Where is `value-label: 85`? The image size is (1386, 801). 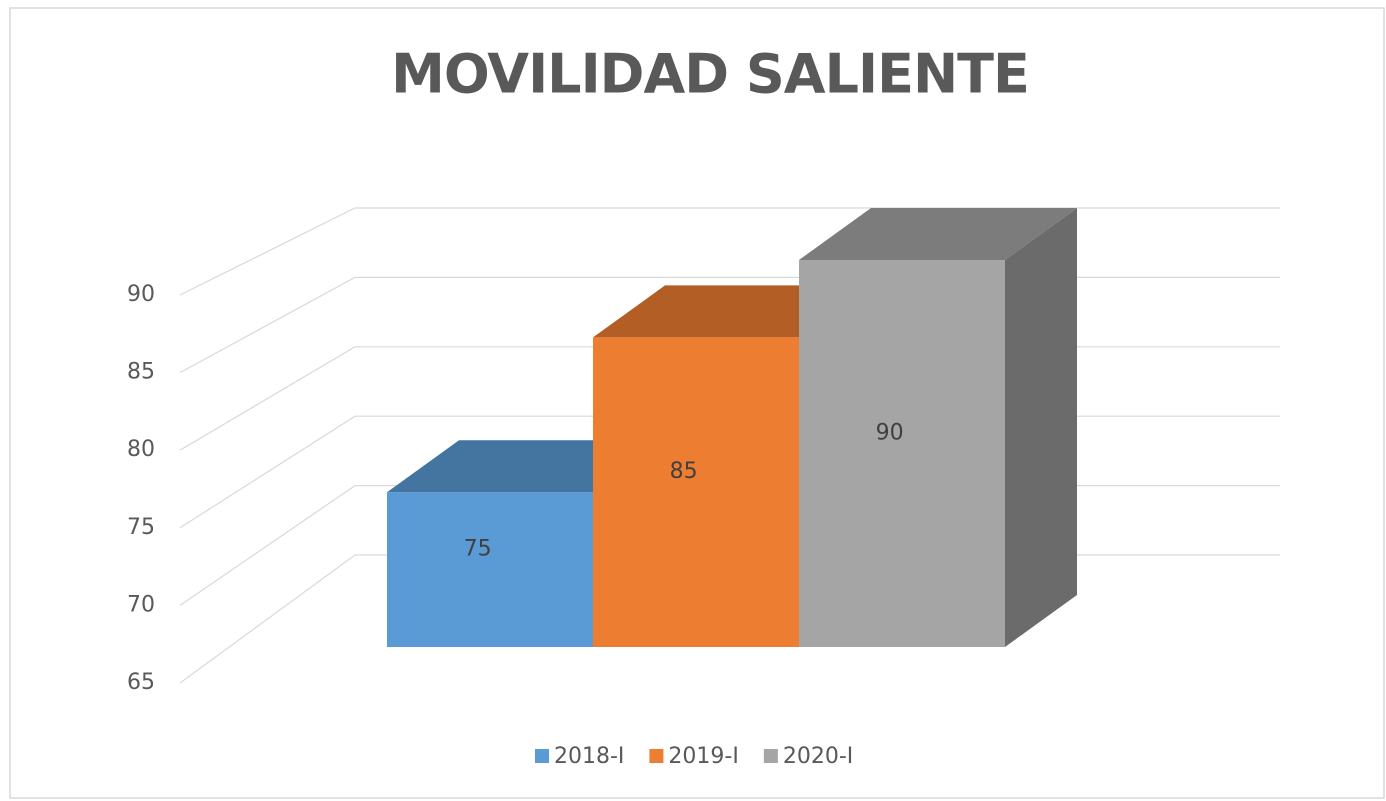 value-label: 85 is located at coordinates (684, 471).